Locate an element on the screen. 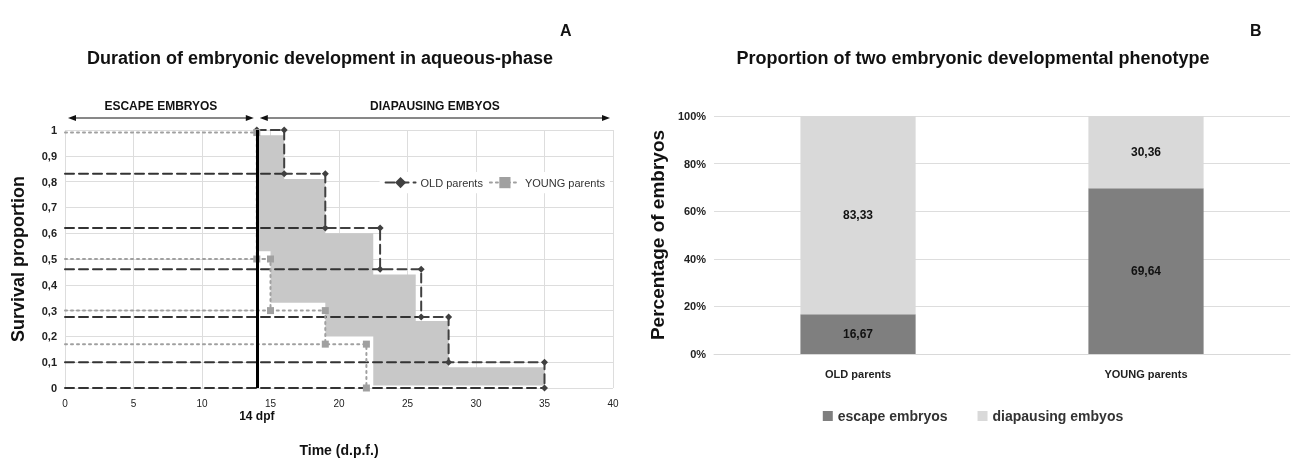 The height and width of the screenshot is (468, 1306). y-tick-label: 0,1 is located at coordinates (49, 362).